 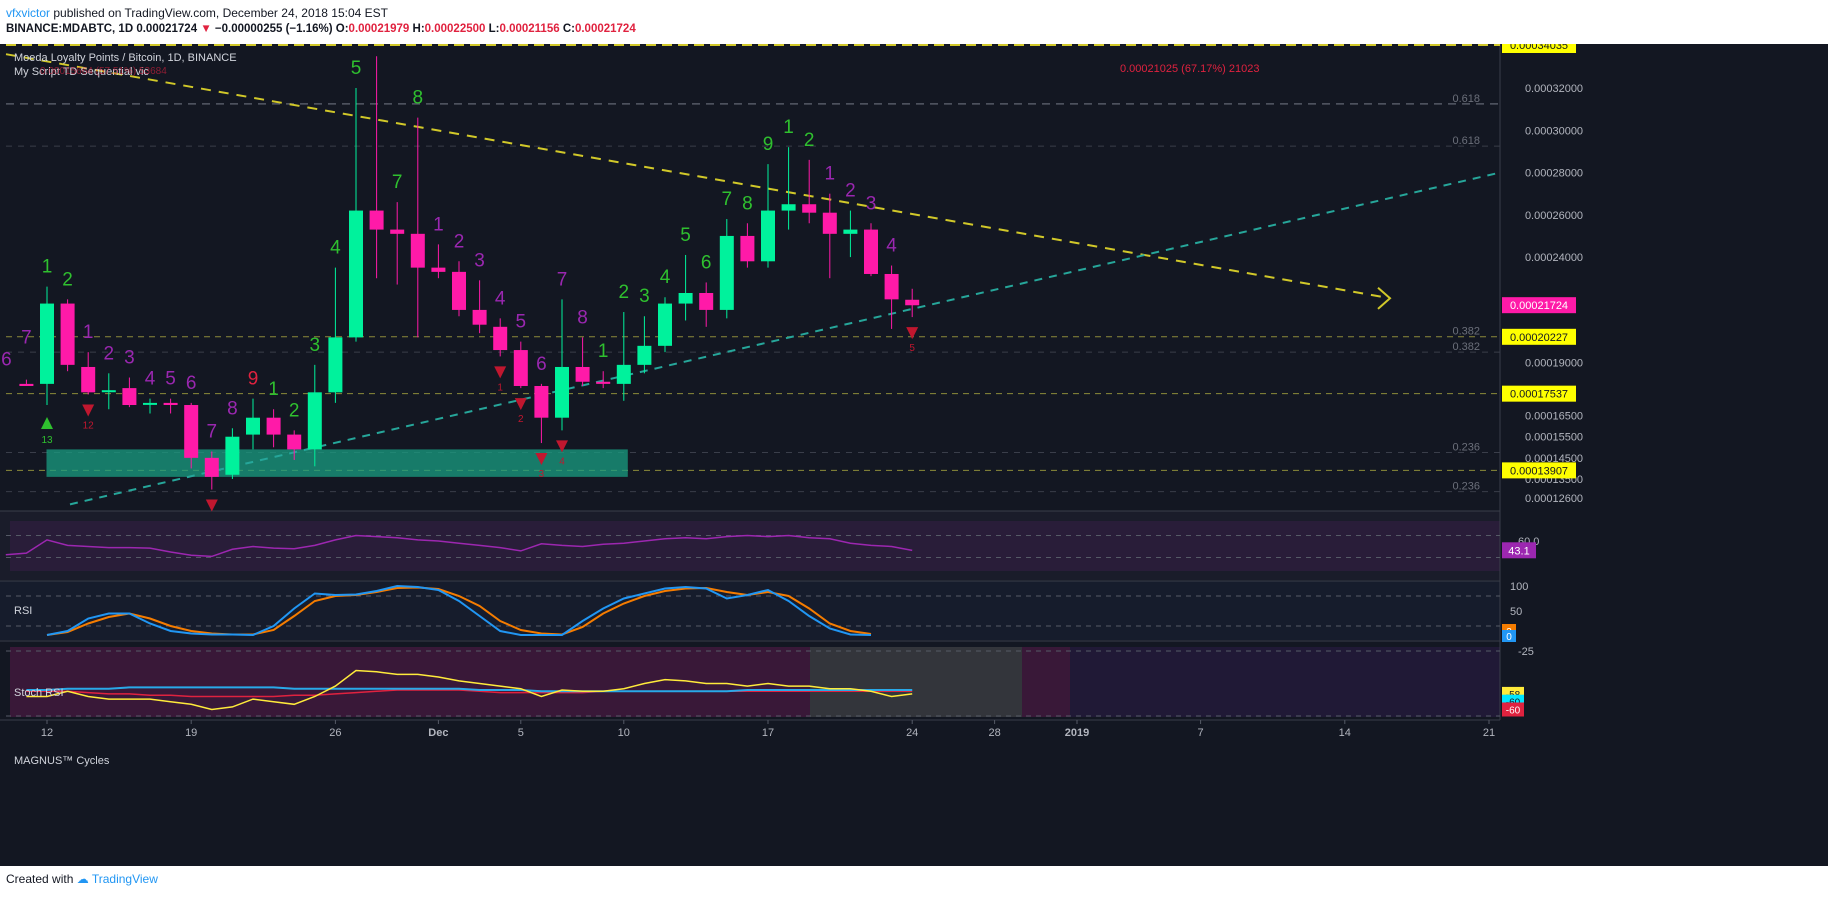 I want to click on symbol-label: BINANCE:MDABTC, 1D, so click(x=70, y=29).